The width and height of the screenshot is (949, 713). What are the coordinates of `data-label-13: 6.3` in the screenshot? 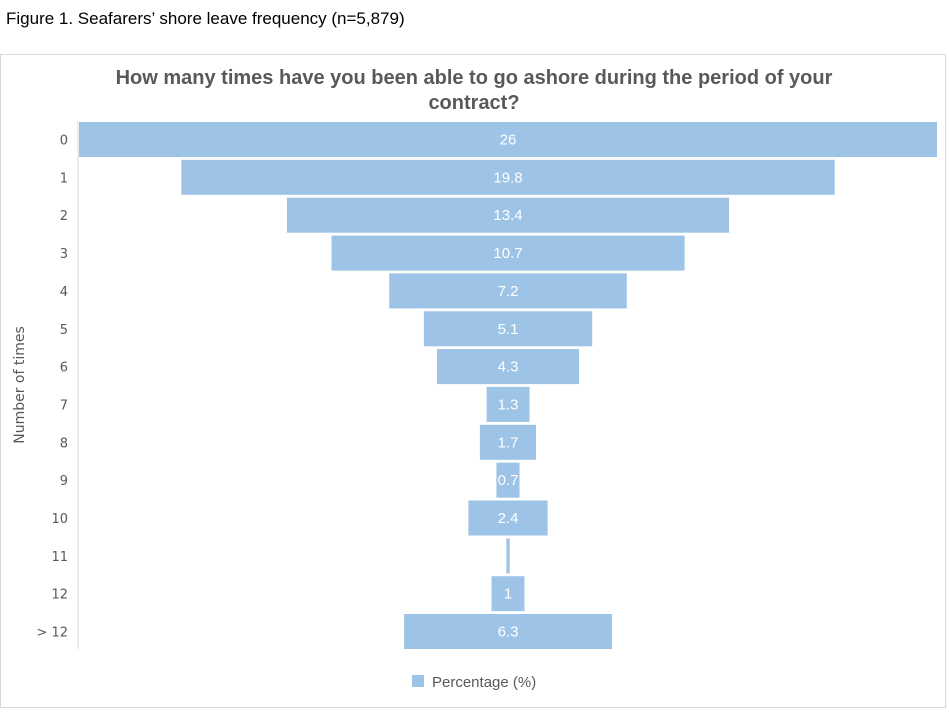 It's located at (508, 632).